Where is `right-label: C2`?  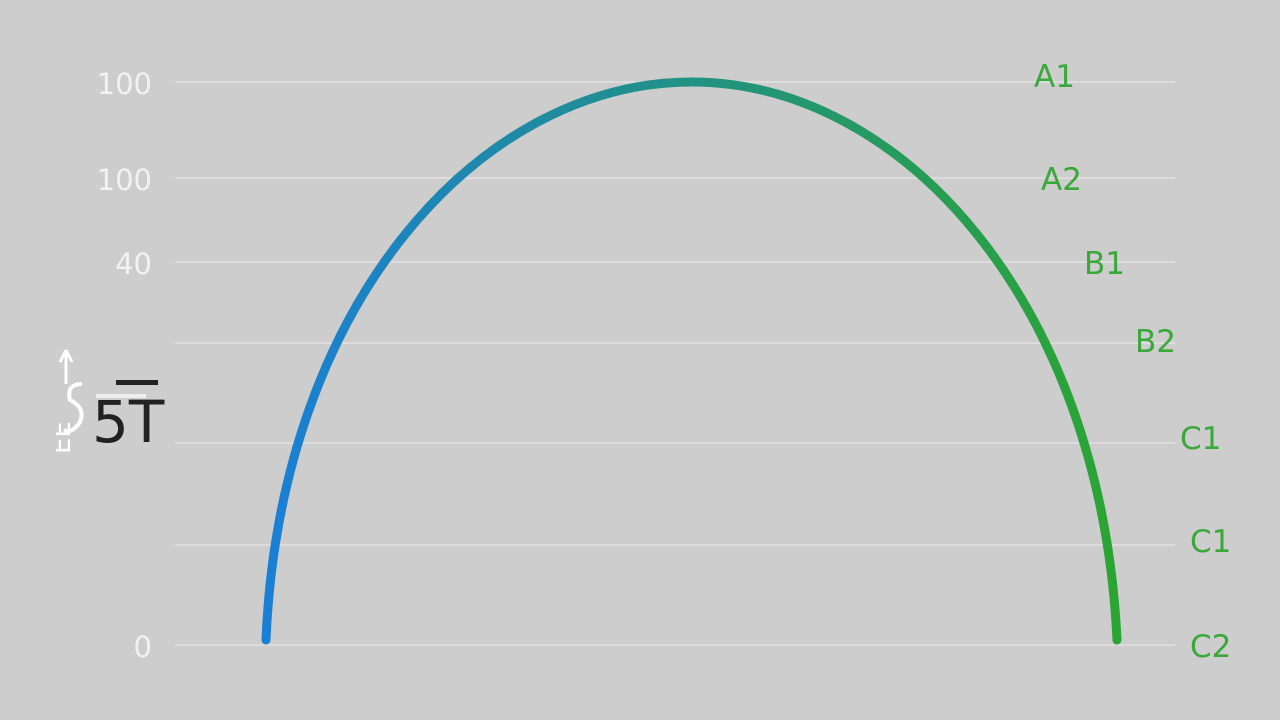 right-label: C2 is located at coordinates (1210, 647).